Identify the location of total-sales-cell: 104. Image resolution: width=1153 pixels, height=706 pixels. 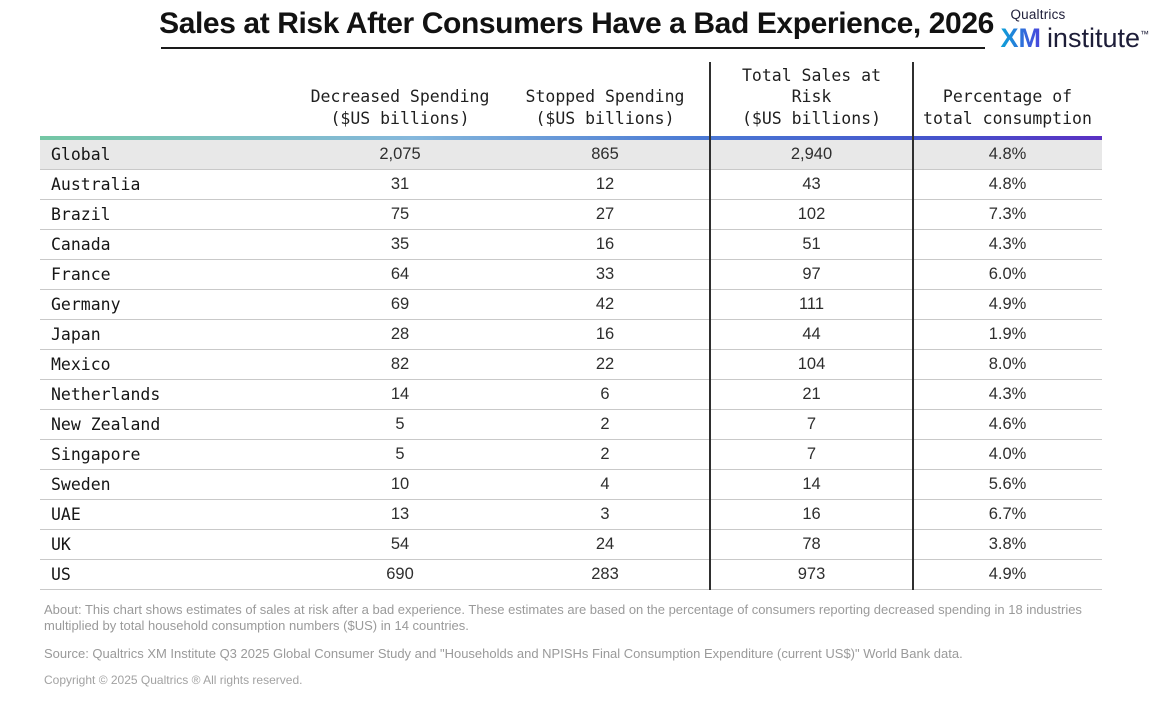
(811, 364).